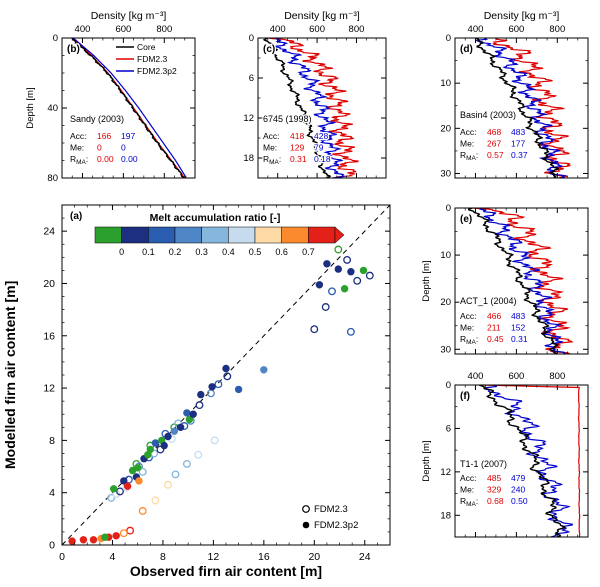 Image resolution: width=600 pixels, height=587 pixels. I want to click on y-tick-label: 6, so click(251, 78).